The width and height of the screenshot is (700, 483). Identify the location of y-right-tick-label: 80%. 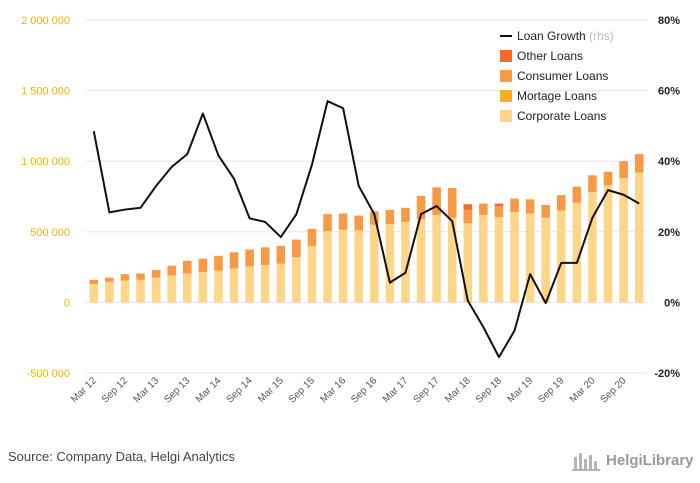
(669, 21).